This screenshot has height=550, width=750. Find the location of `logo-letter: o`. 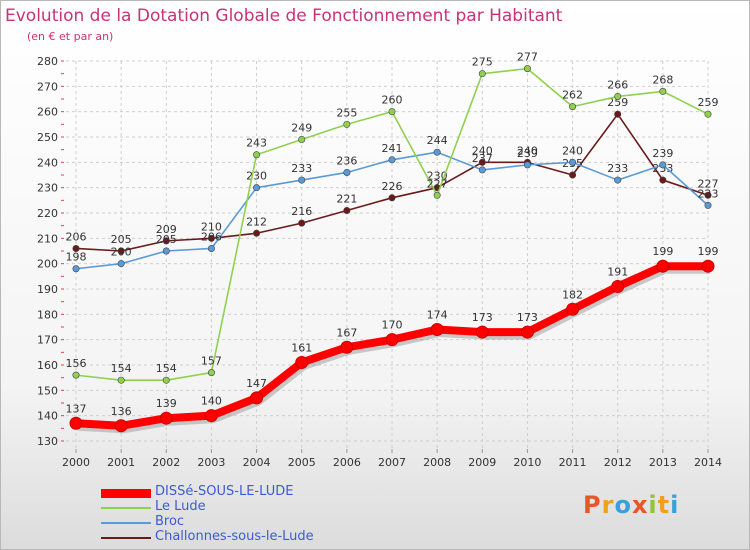

logo-letter: o is located at coordinates (623, 505).